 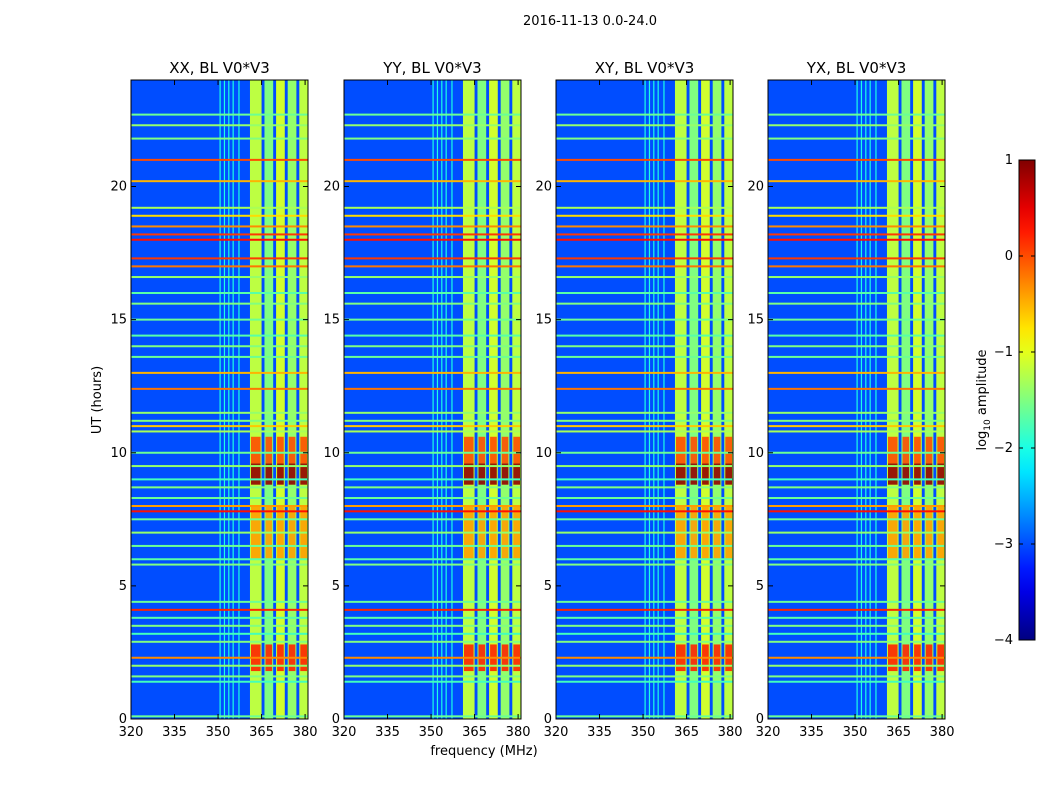 What do you see at coordinates (431, 68) in the screenshot?
I see `panel-title: YY, BL V0*V3` at bounding box center [431, 68].